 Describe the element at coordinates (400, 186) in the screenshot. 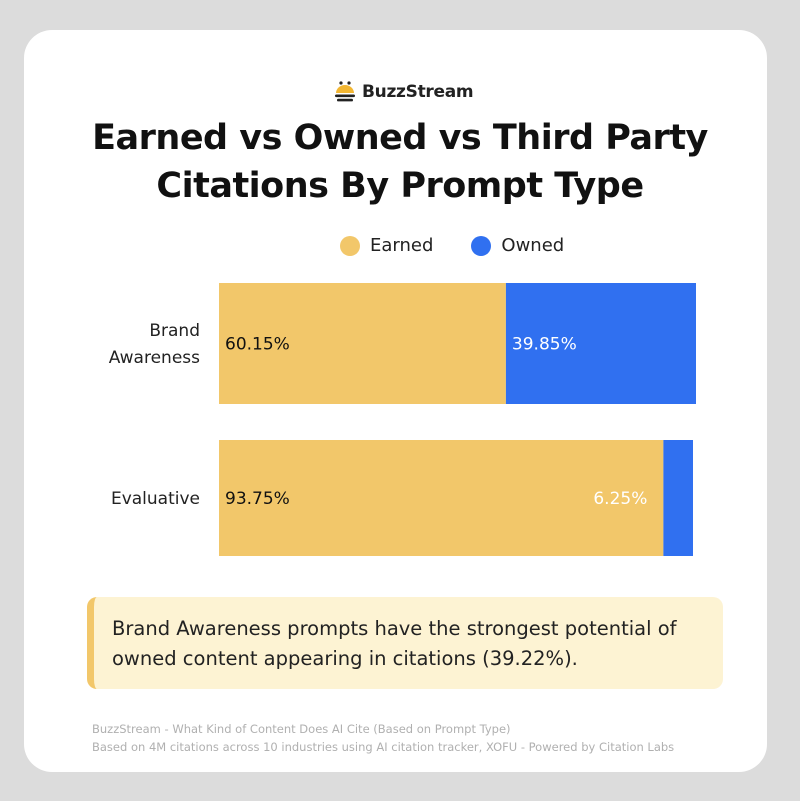

I see `title-line-2: Citations By Prompt Type` at that location.